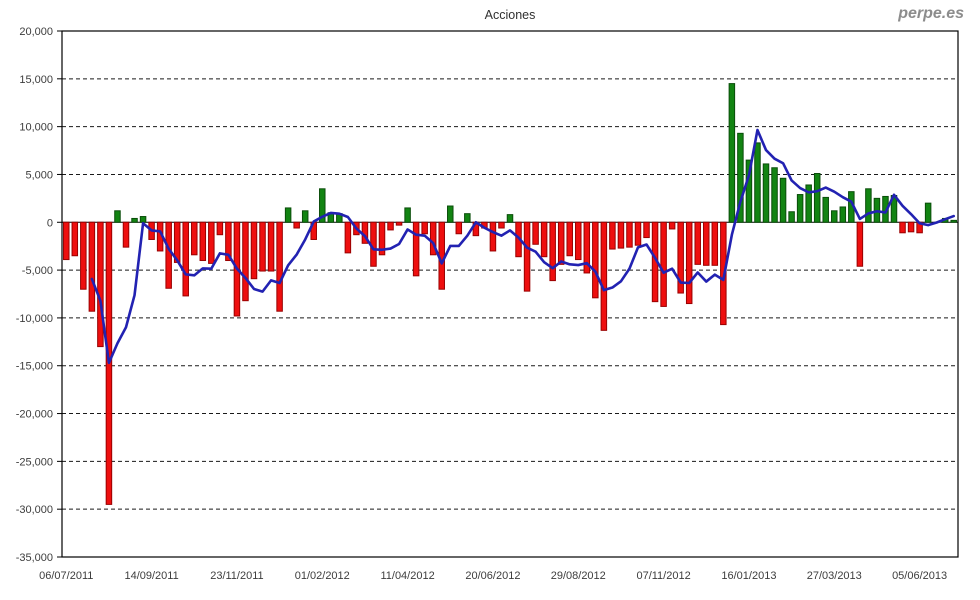 Image resolution: width=980 pixels, height=600 pixels. I want to click on y-tick-label: -35,000, so click(34, 558).